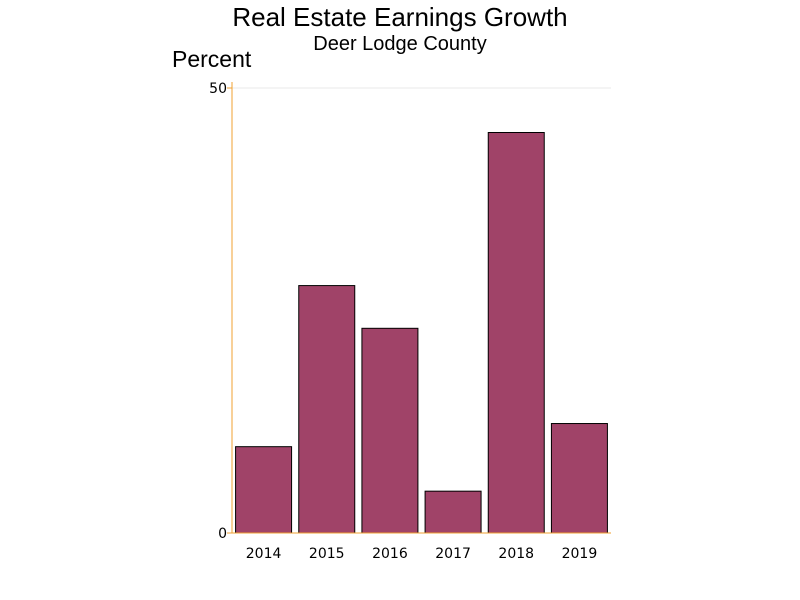  I want to click on chart-subtitle: Deer Lodge County, so click(400, 44).